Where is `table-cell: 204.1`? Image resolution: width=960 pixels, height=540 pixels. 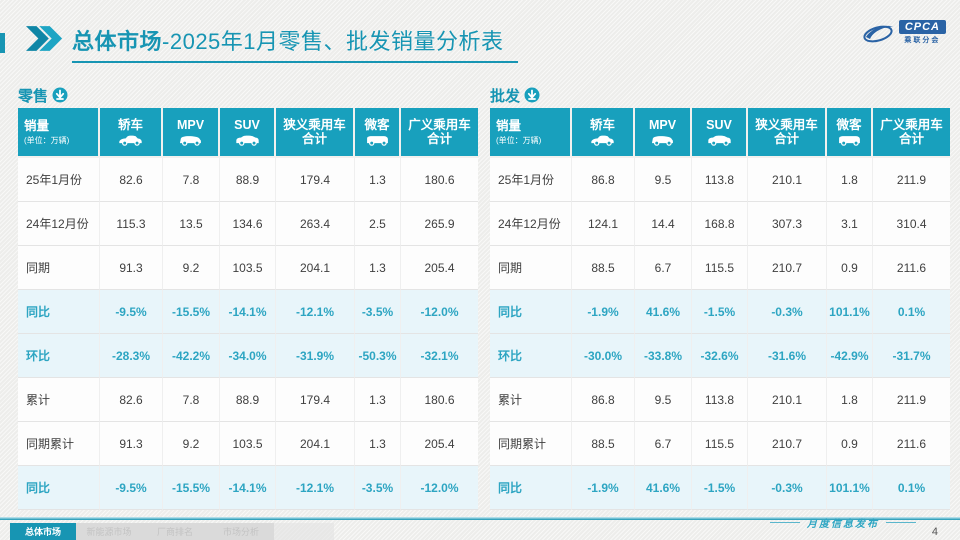 table-cell: 204.1 is located at coordinates (315, 268).